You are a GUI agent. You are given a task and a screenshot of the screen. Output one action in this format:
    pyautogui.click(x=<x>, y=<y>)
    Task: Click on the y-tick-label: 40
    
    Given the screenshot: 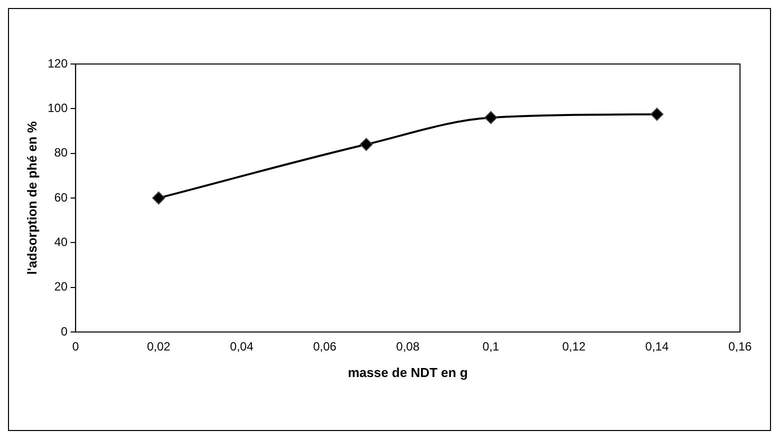 What is the action you would take?
    pyautogui.click(x=61, y=241)
    